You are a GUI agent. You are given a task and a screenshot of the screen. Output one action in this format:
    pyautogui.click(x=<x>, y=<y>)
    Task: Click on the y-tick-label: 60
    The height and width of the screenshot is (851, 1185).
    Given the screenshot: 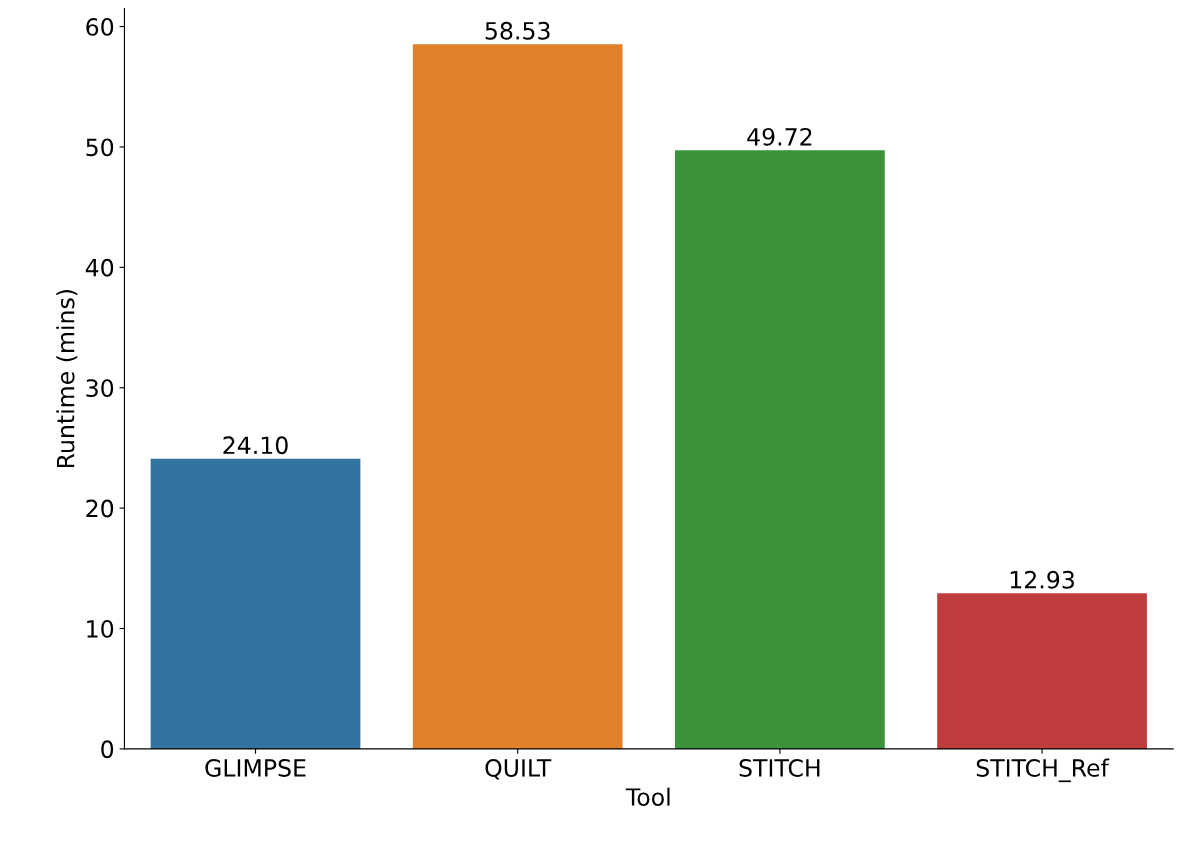 What is the action you would take?
    pyautogui.click(x=100, y=27)
    